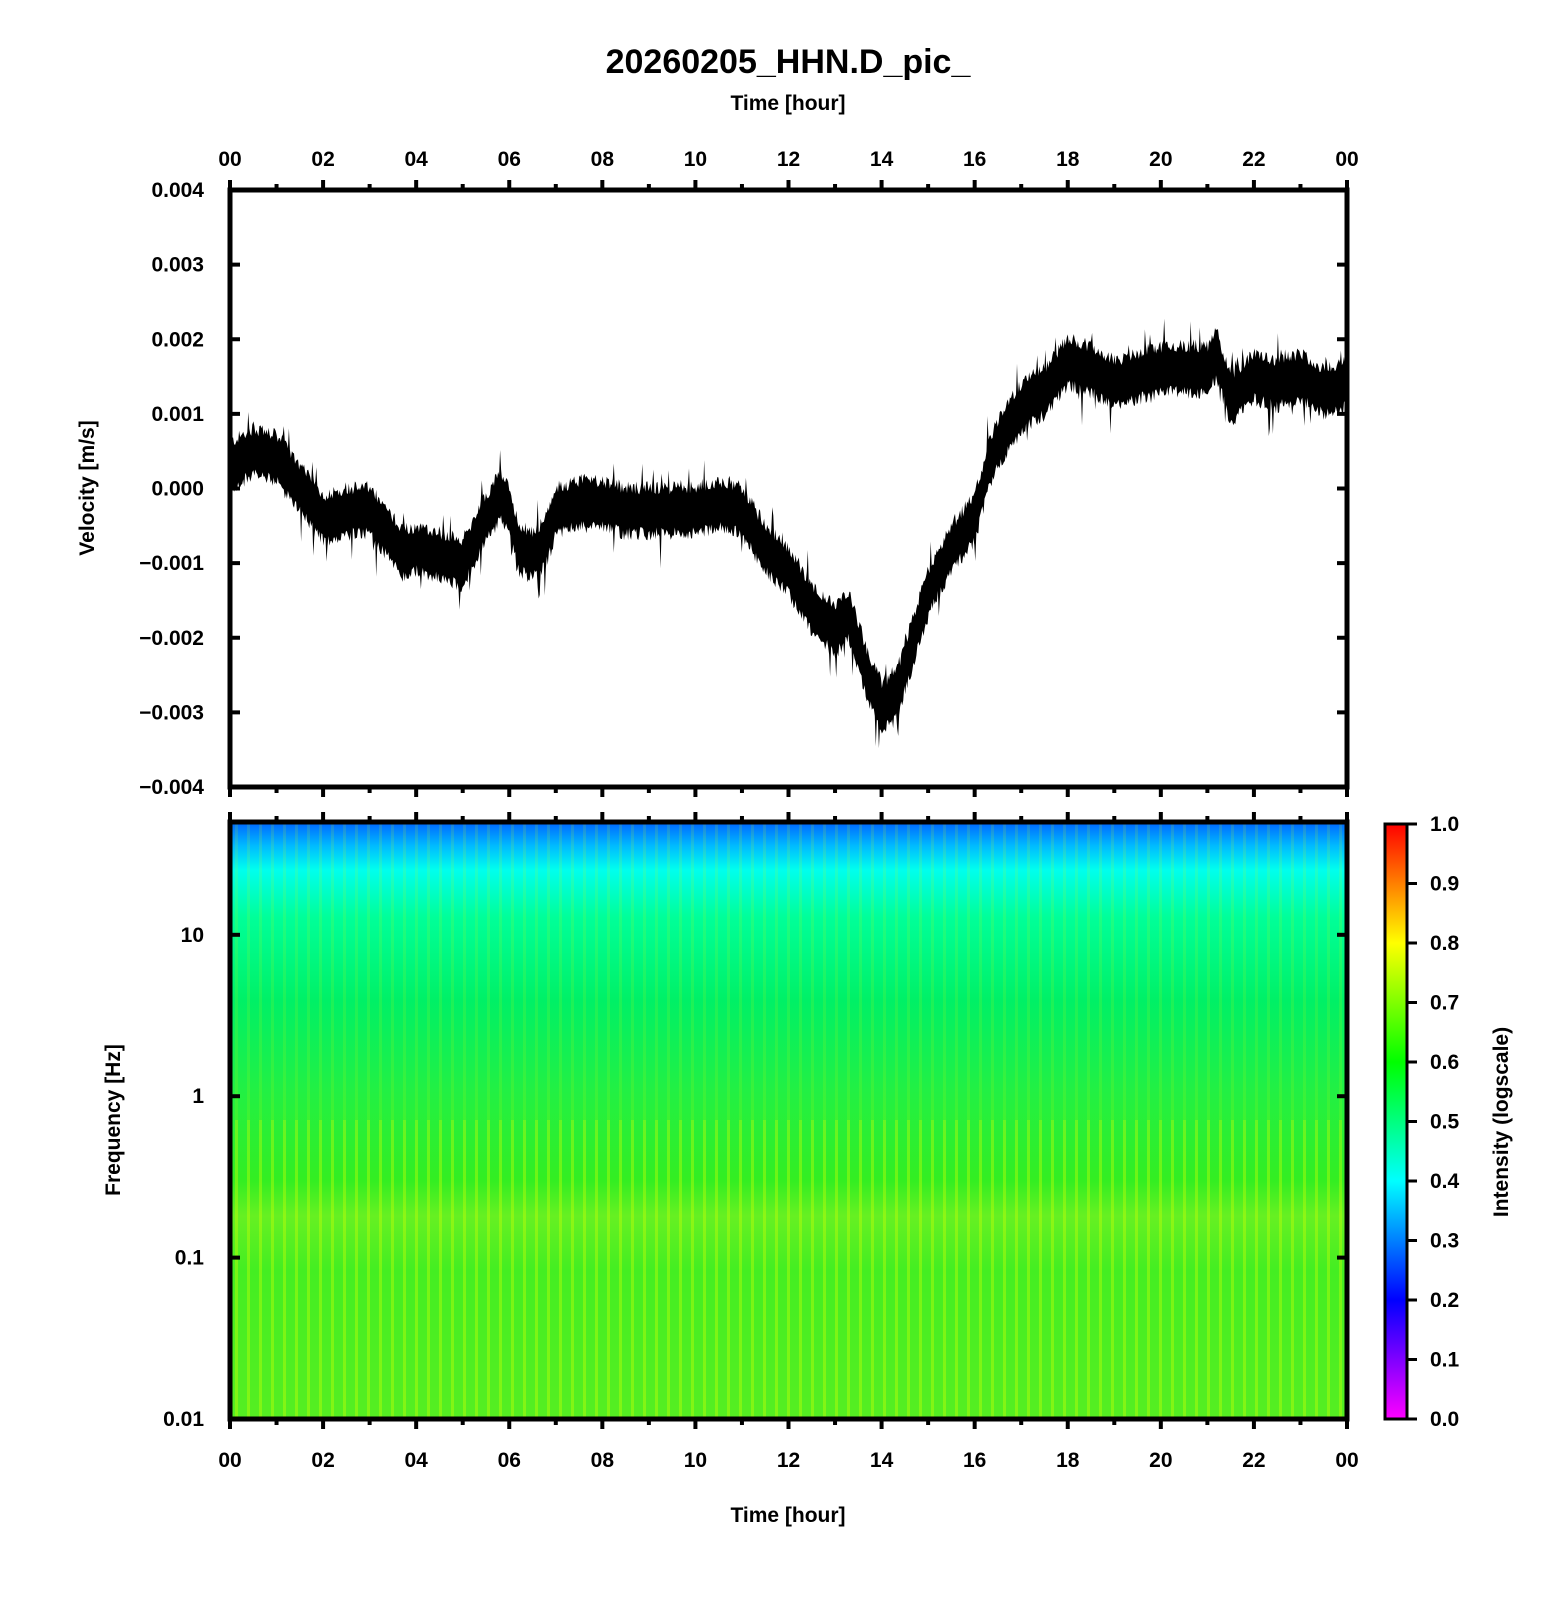 Image resolution: width=1556 pixels, height=1600 pixels. I want to click on bottom-x-tick-label: 02, so click(322, 1460).